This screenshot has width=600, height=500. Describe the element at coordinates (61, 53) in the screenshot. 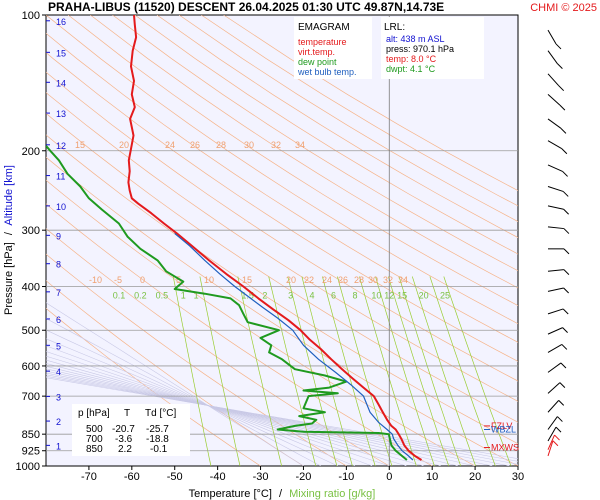

I see `altitude-tick-label: 15` at that location.